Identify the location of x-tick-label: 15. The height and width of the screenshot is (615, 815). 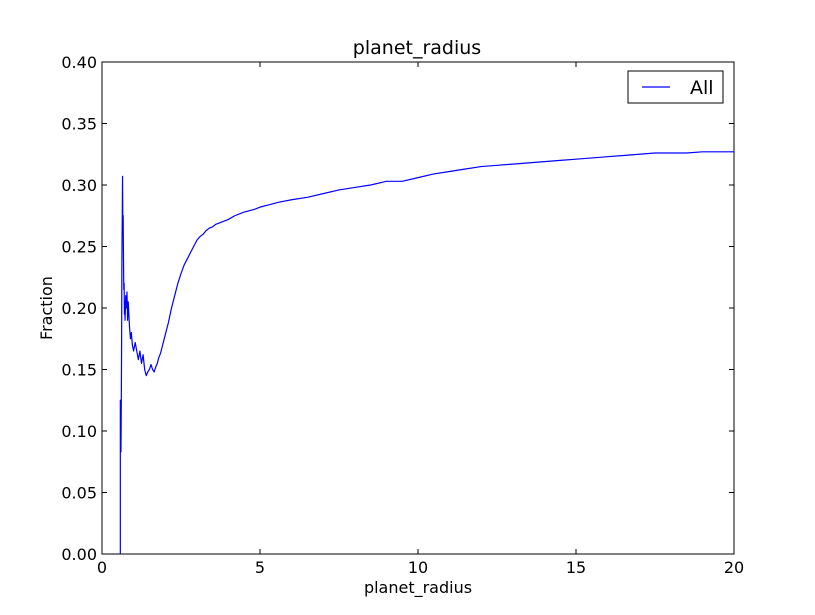
(576, 567).